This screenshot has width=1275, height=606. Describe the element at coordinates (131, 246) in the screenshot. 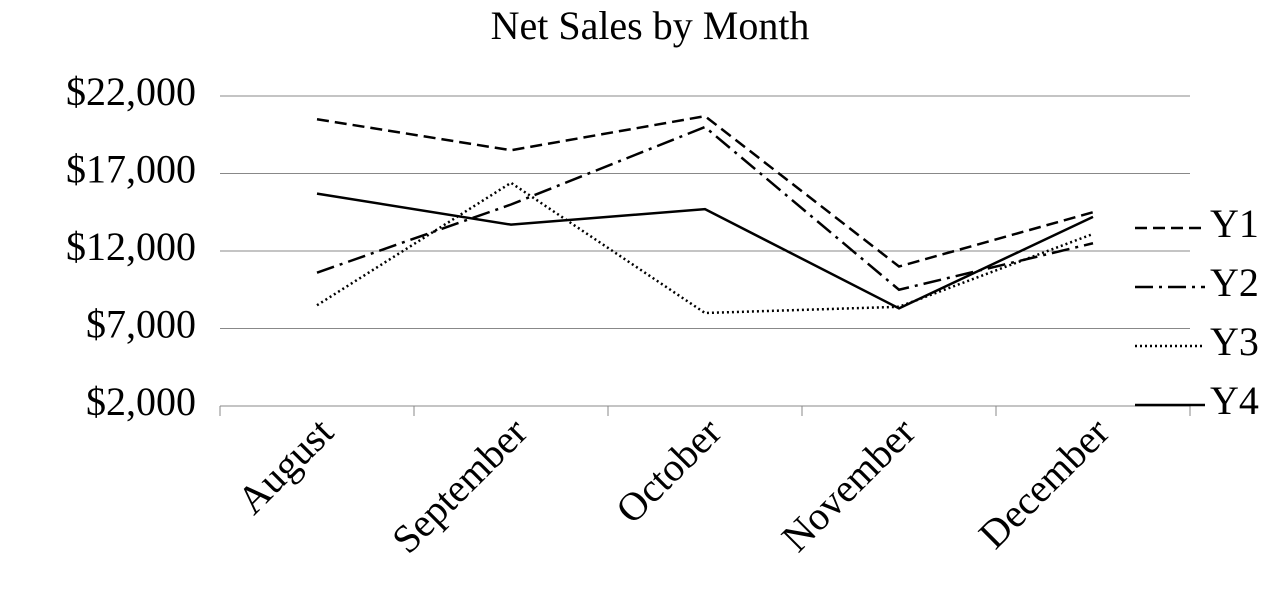

I see `y-tick-label: $12,000` at that location.